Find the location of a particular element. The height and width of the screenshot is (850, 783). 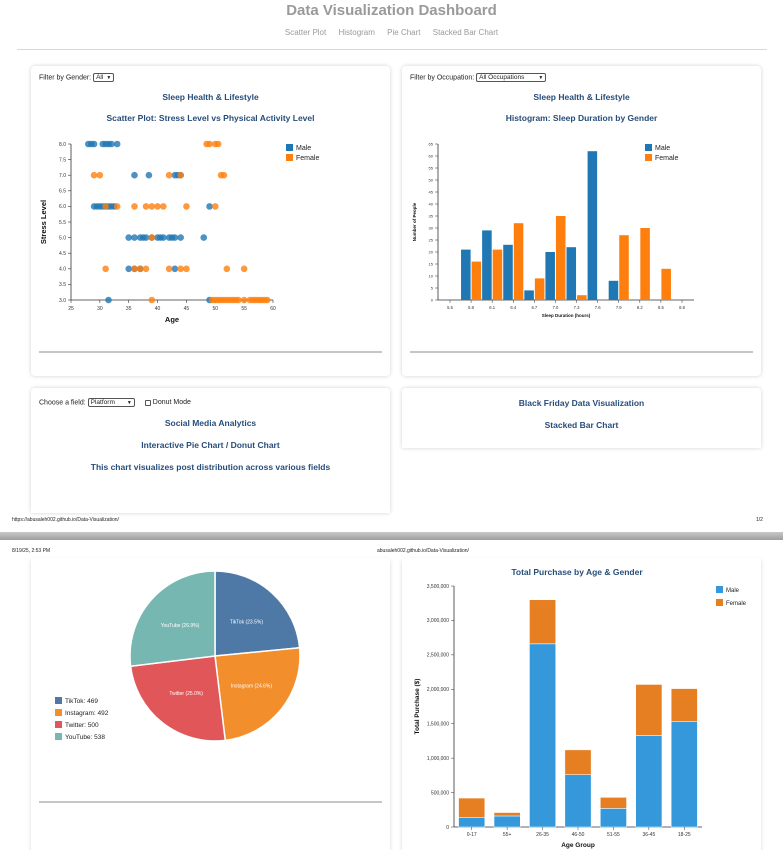

x-tick-label: 55+ is located at coordinates (507, 835).